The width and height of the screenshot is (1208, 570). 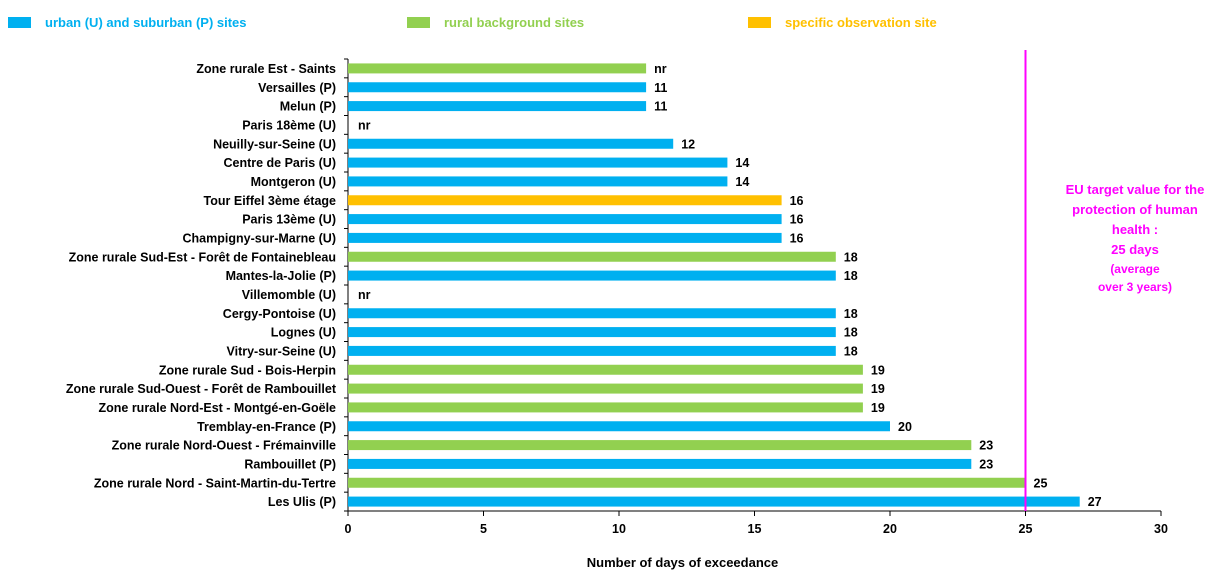 What do you see at coordinates (19, 22) in the screenshot?
I see `legend-swatch-urban` at bounding box center [19, 22].